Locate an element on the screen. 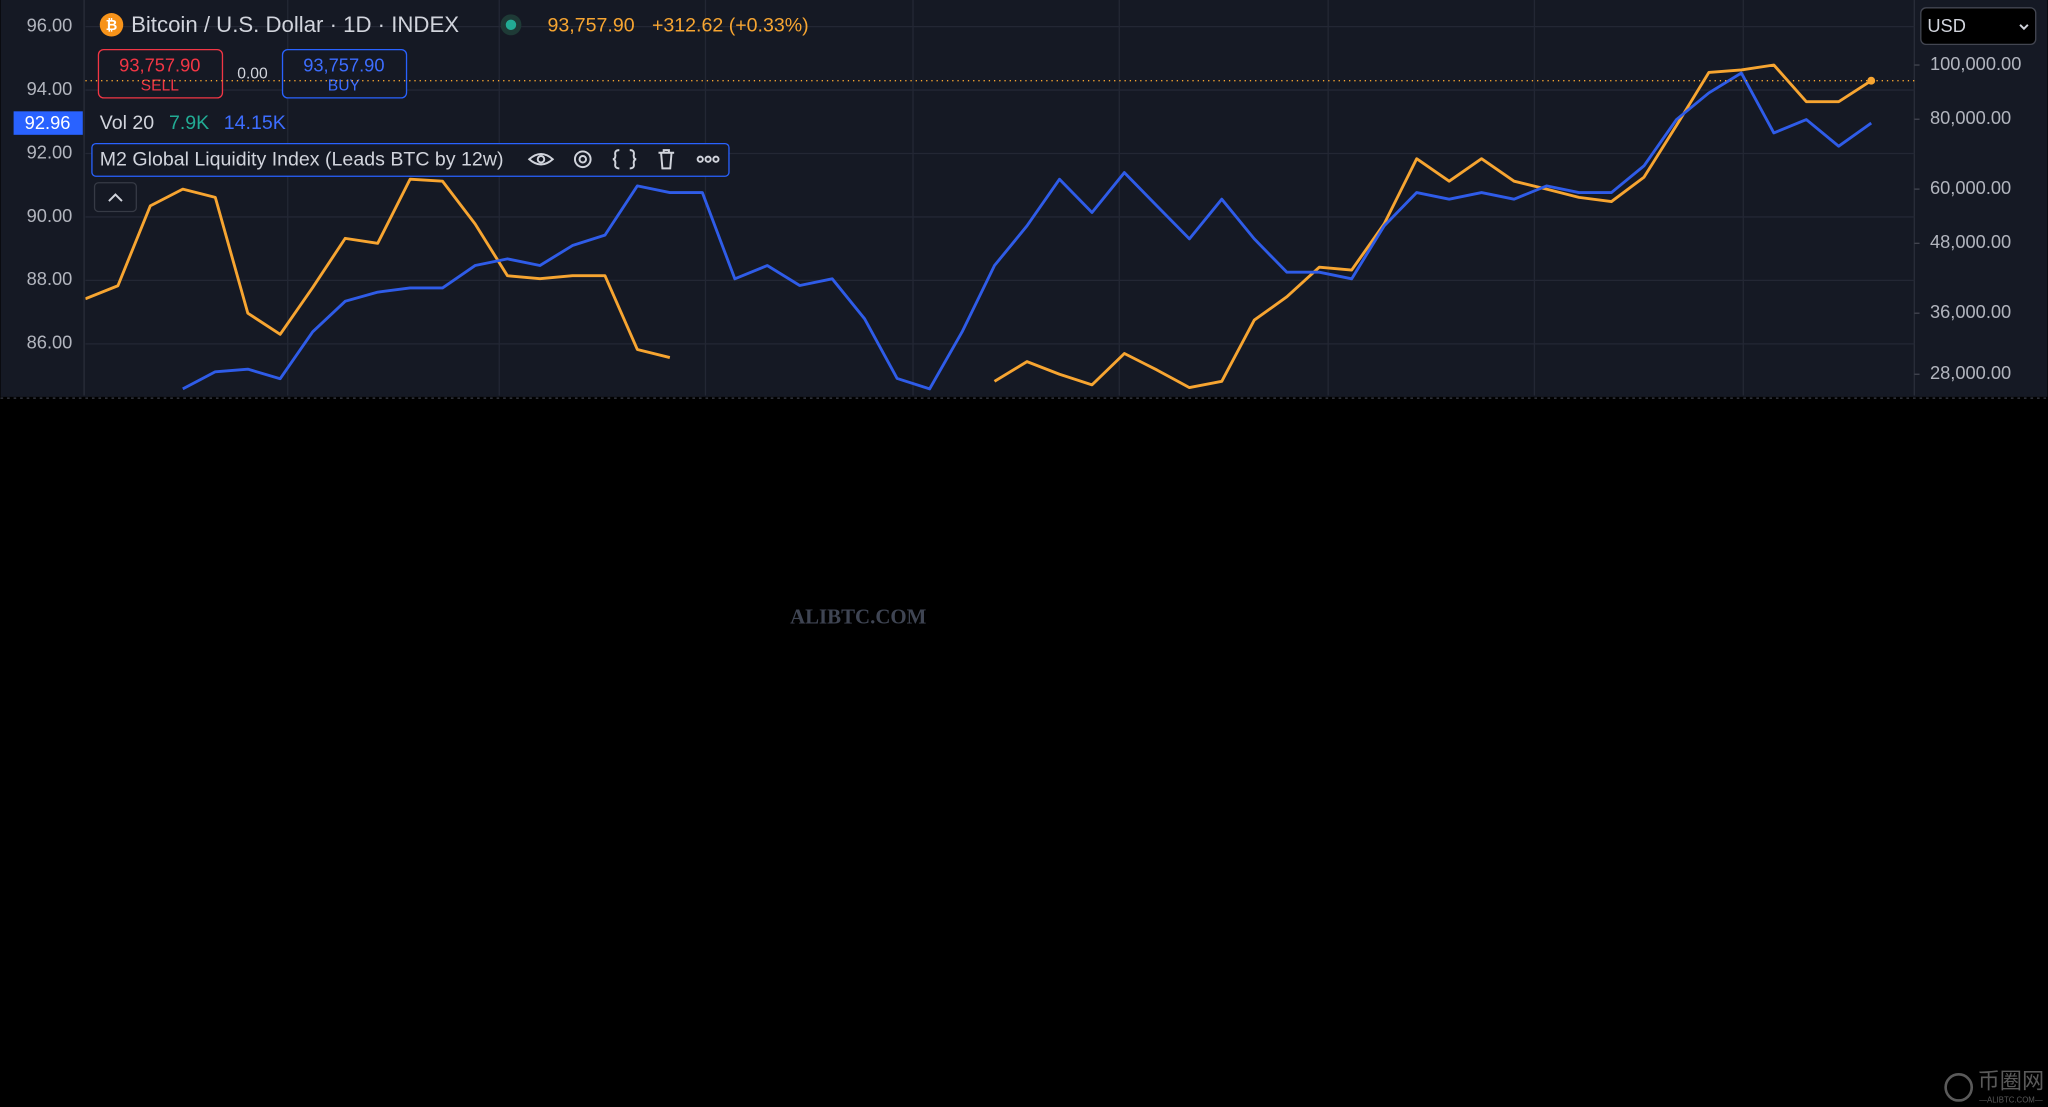 Image resolution: width=2048 pixels, height=1107 pixels. logo-name: 币圈网 is located at coordinates (2011, 1082).